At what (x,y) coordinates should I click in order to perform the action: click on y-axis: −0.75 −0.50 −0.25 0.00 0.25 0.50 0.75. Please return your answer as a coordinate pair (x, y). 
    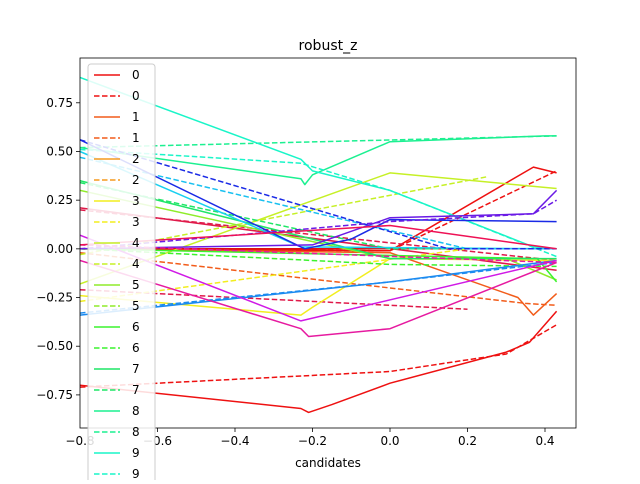
    Looking at the image, I should click on (58, 249).